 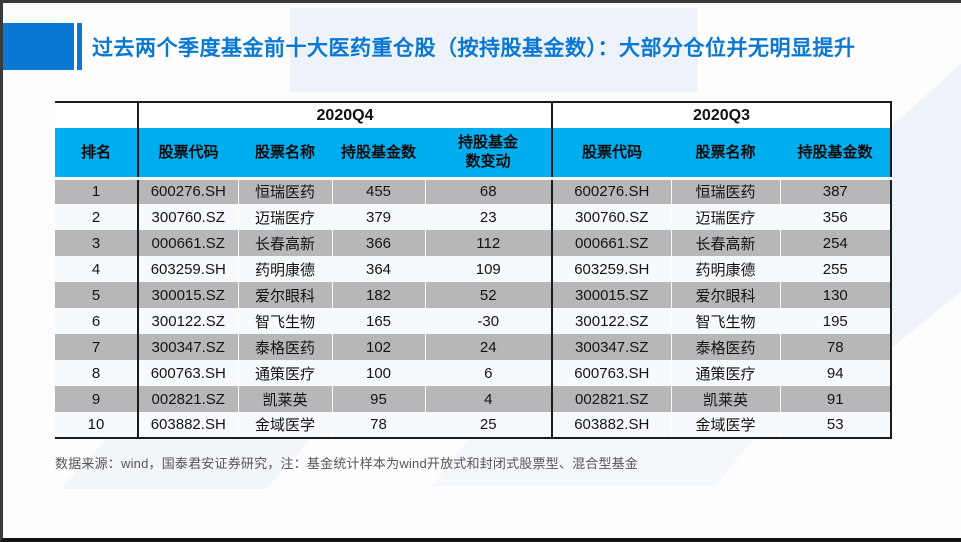 I want to click on cell-q3-funds: 130, so click(x=836, y=295).